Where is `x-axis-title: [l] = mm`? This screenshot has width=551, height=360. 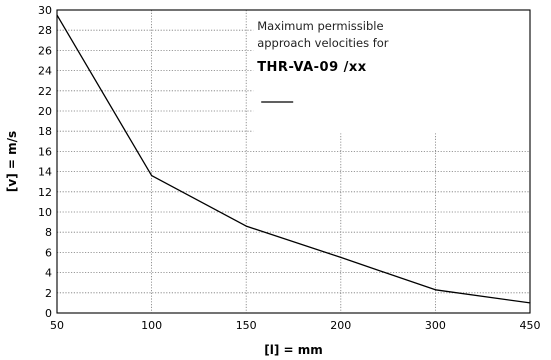
x-axis-title: [l] = mm is located at coordinates (293, 350).